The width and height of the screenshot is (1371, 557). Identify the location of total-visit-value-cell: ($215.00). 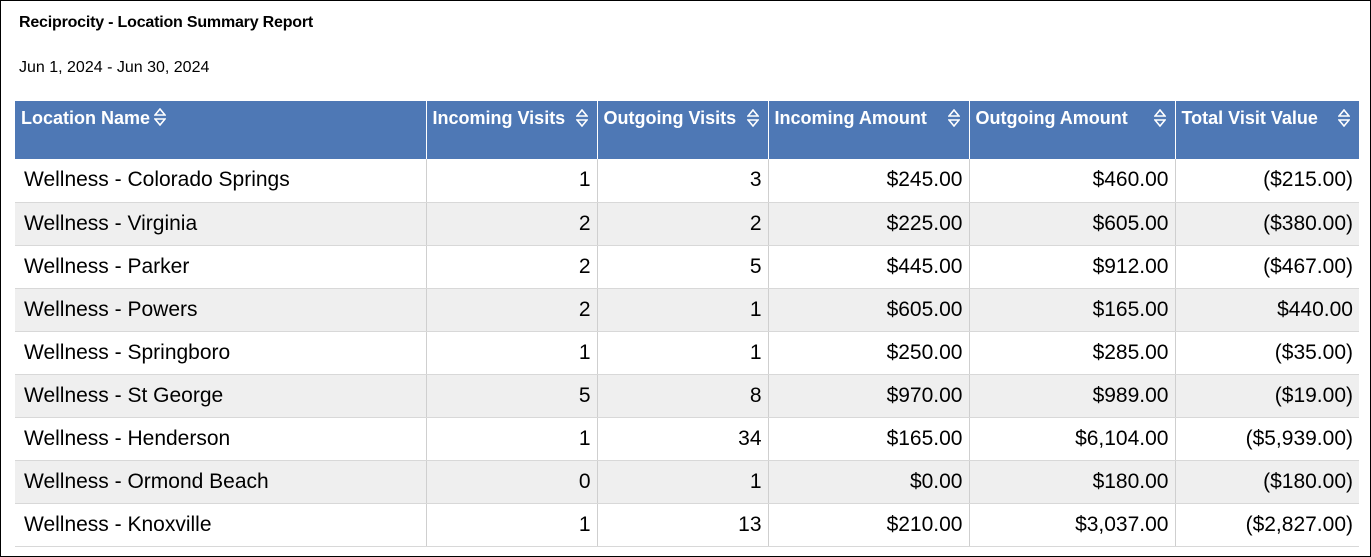
(1267, 181).